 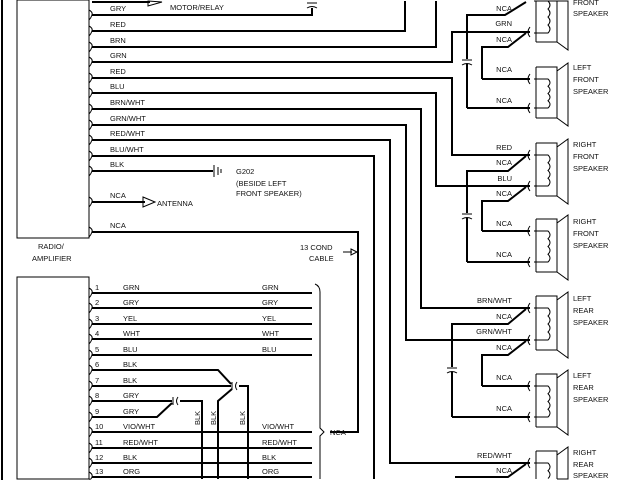 What do you see at coordinates (213, 418) in the screenshot?
I see `splice-label: BLK` at bounding box center [213, 418].